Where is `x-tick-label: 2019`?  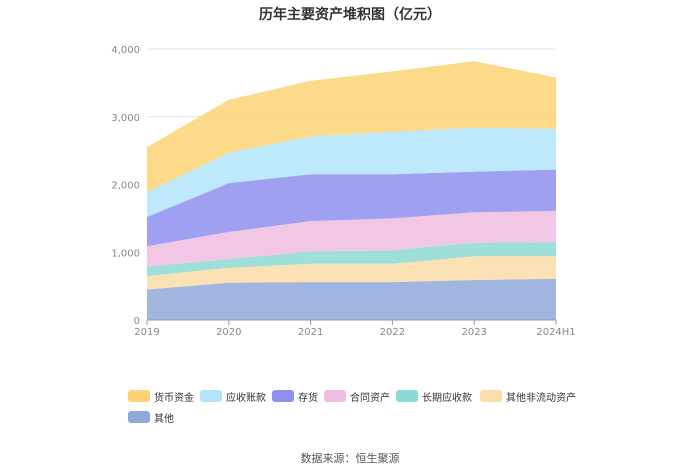
x-tick-label: 2019 is located at coordinates (146, 332).